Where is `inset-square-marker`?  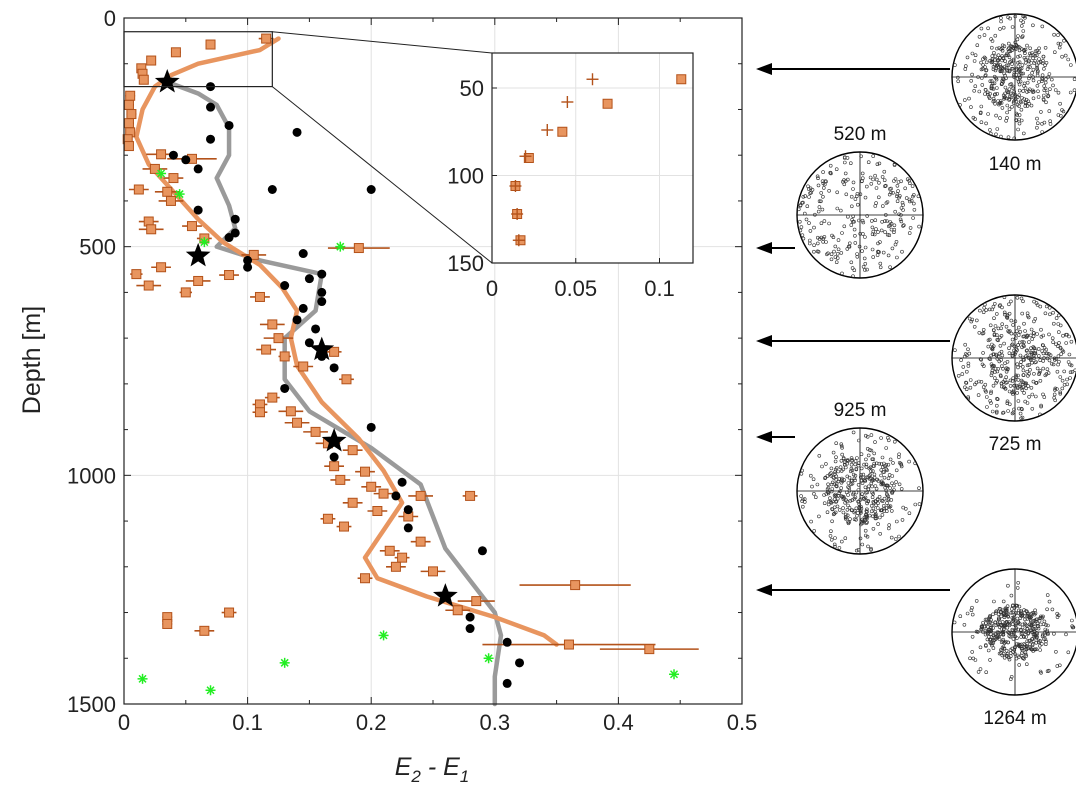 inset-square-marker is located at coordinates (528, 158).